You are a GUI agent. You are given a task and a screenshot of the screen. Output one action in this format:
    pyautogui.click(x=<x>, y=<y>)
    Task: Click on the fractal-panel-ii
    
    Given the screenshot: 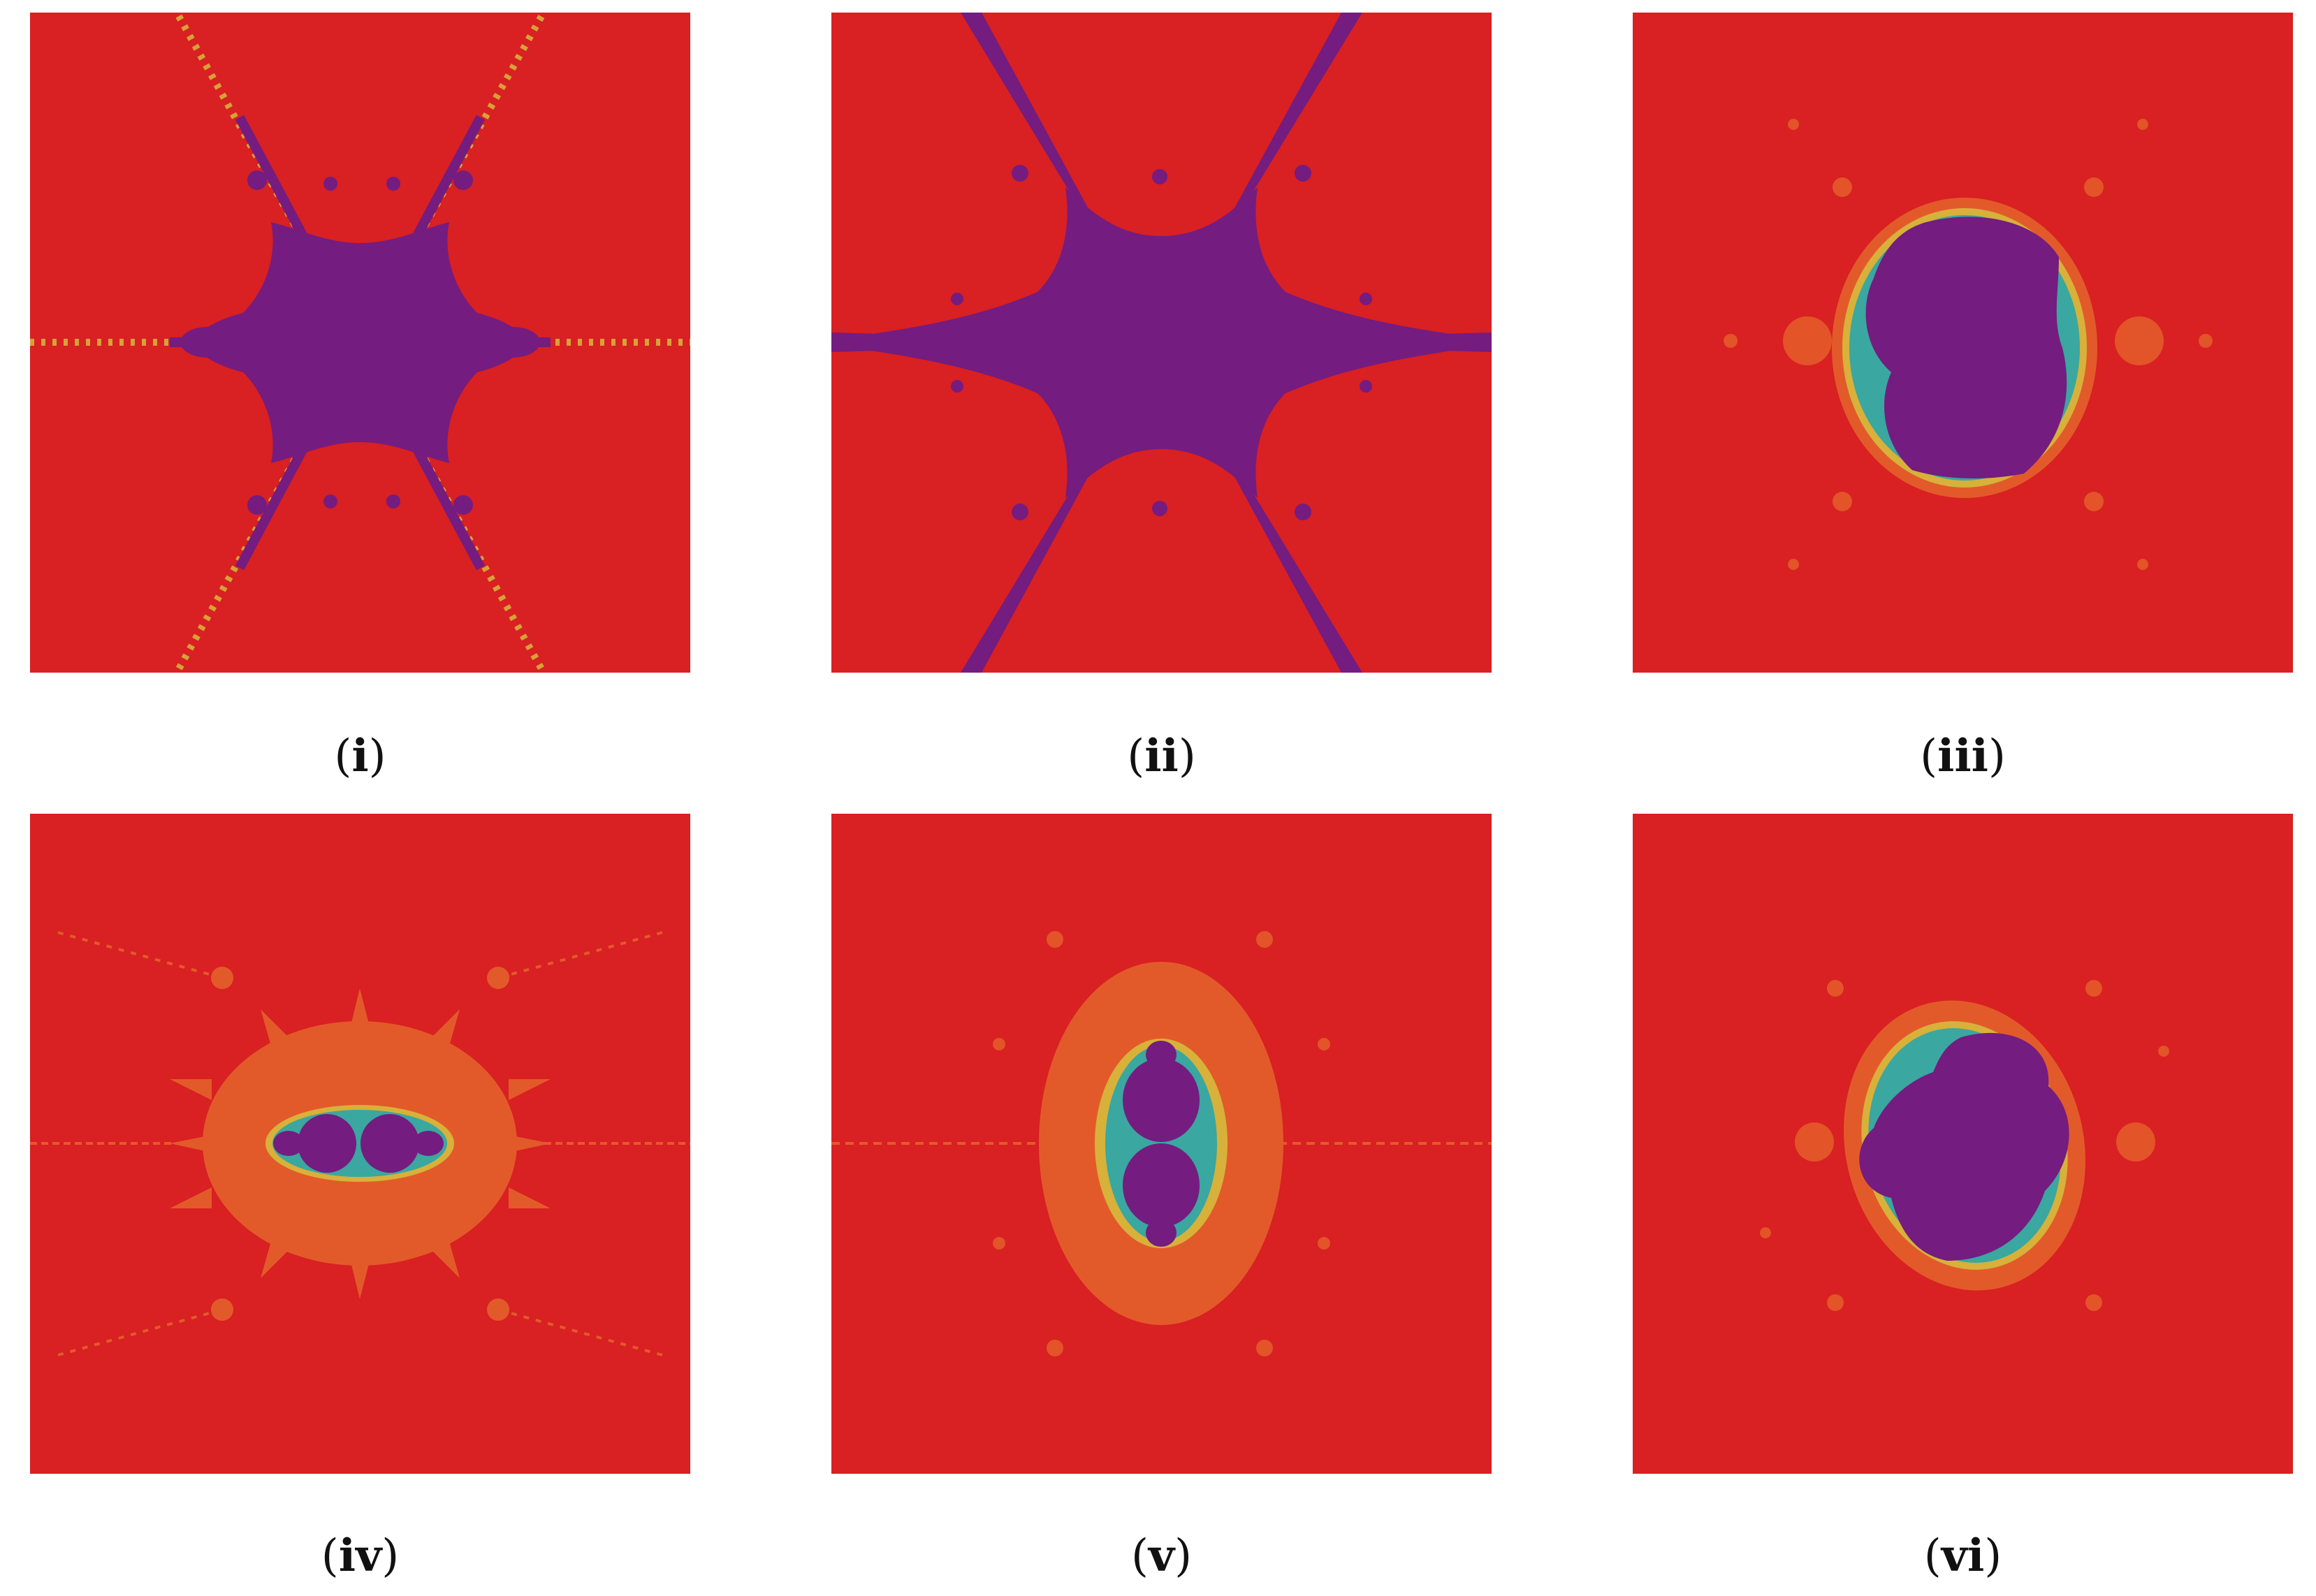 What is the action you would take?
    pyautogui.click(x=1161, y=343)
    